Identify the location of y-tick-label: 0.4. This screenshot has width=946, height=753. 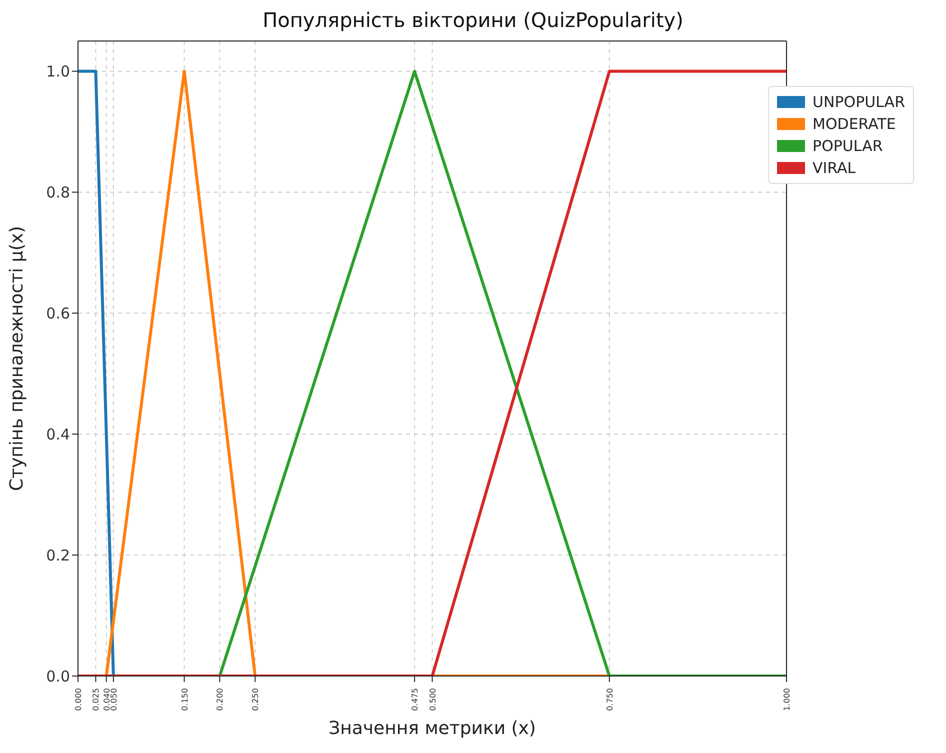
(58, 434).